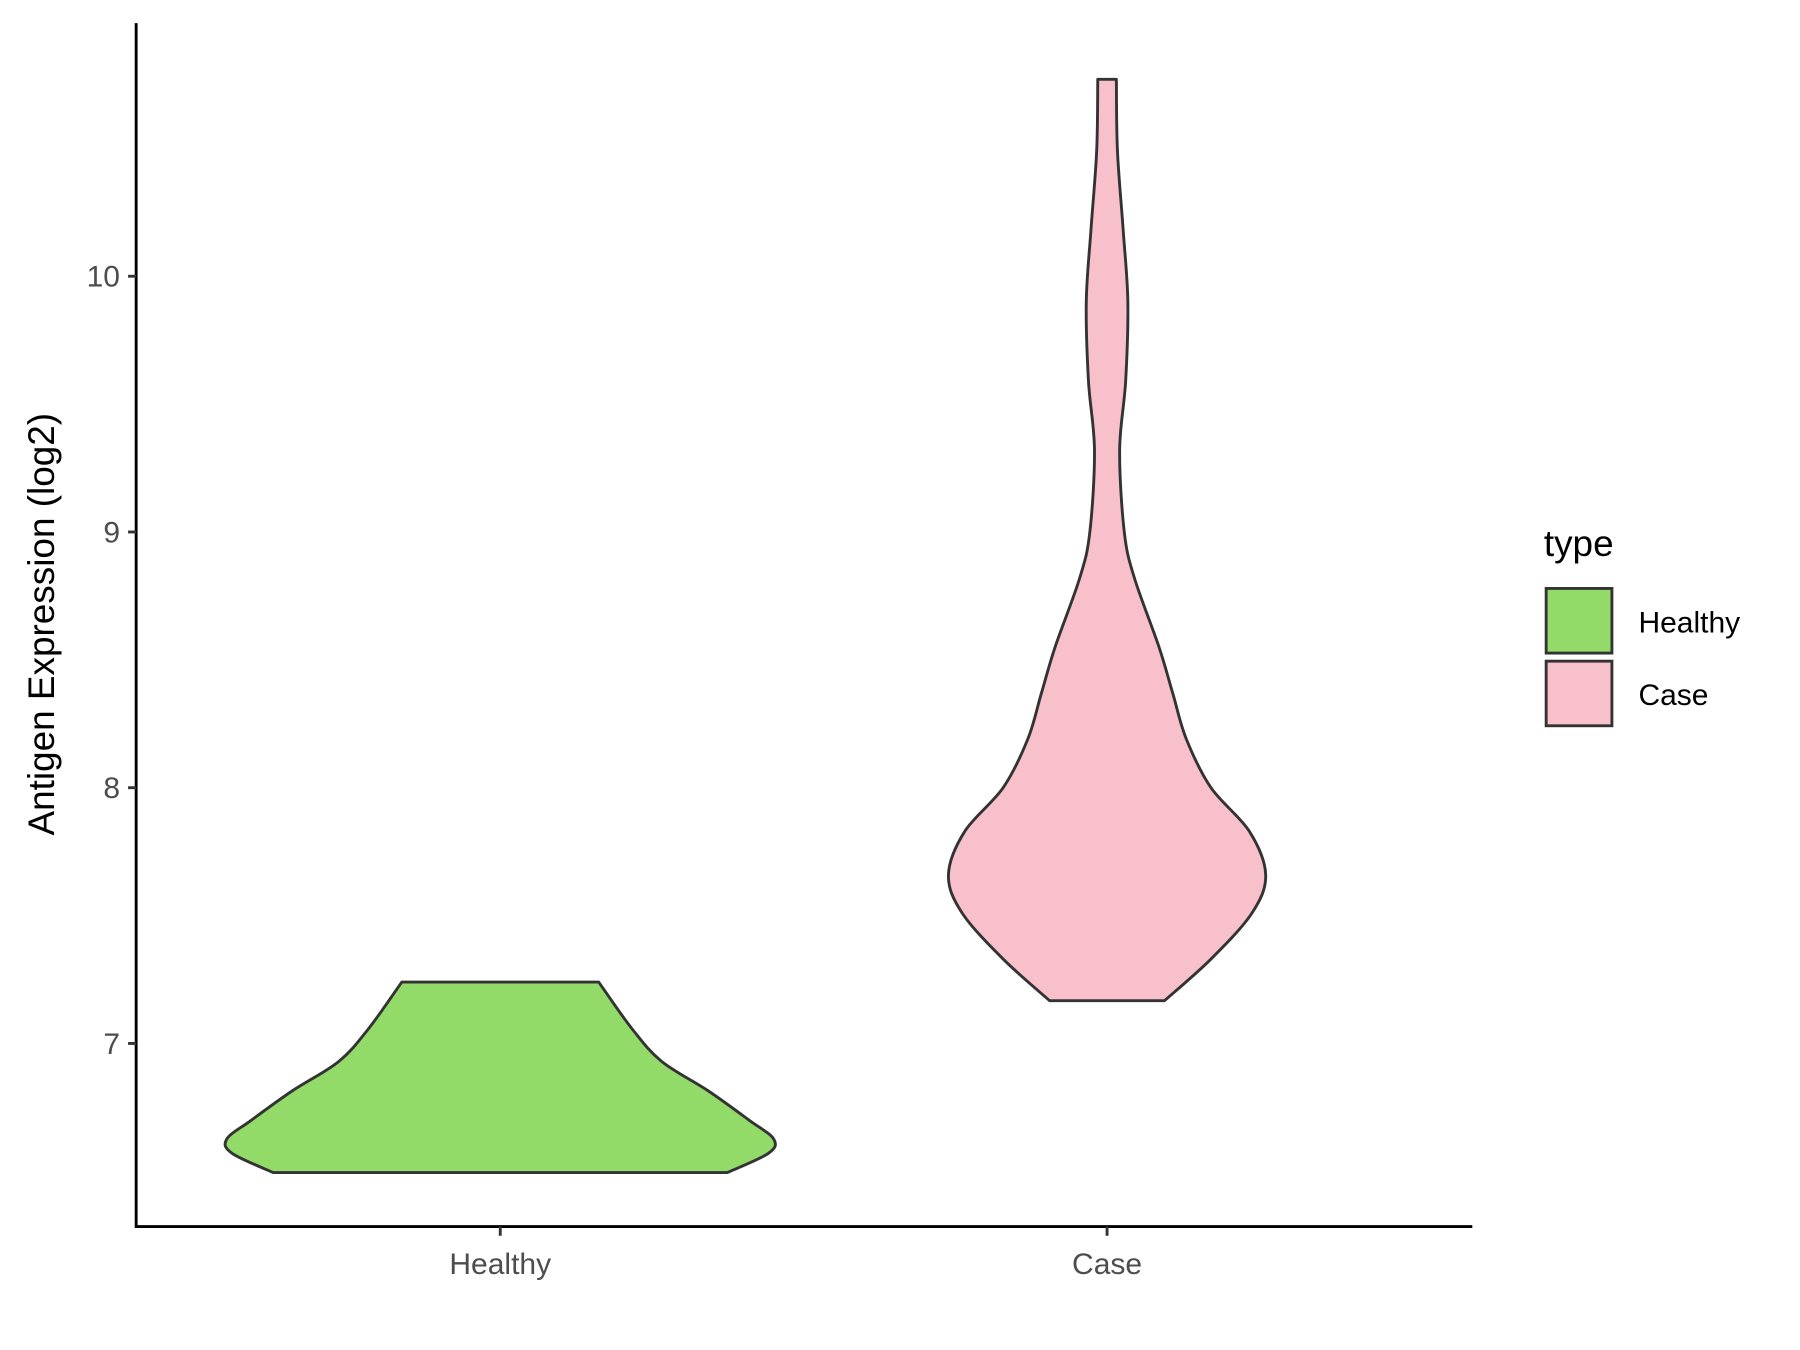 The height and width of the screenshot is (1350, 1800). What do you see at coordinates (1579, 693) in the screenshot?
I see `legend-key-case` at bounding box center [1579, 693].